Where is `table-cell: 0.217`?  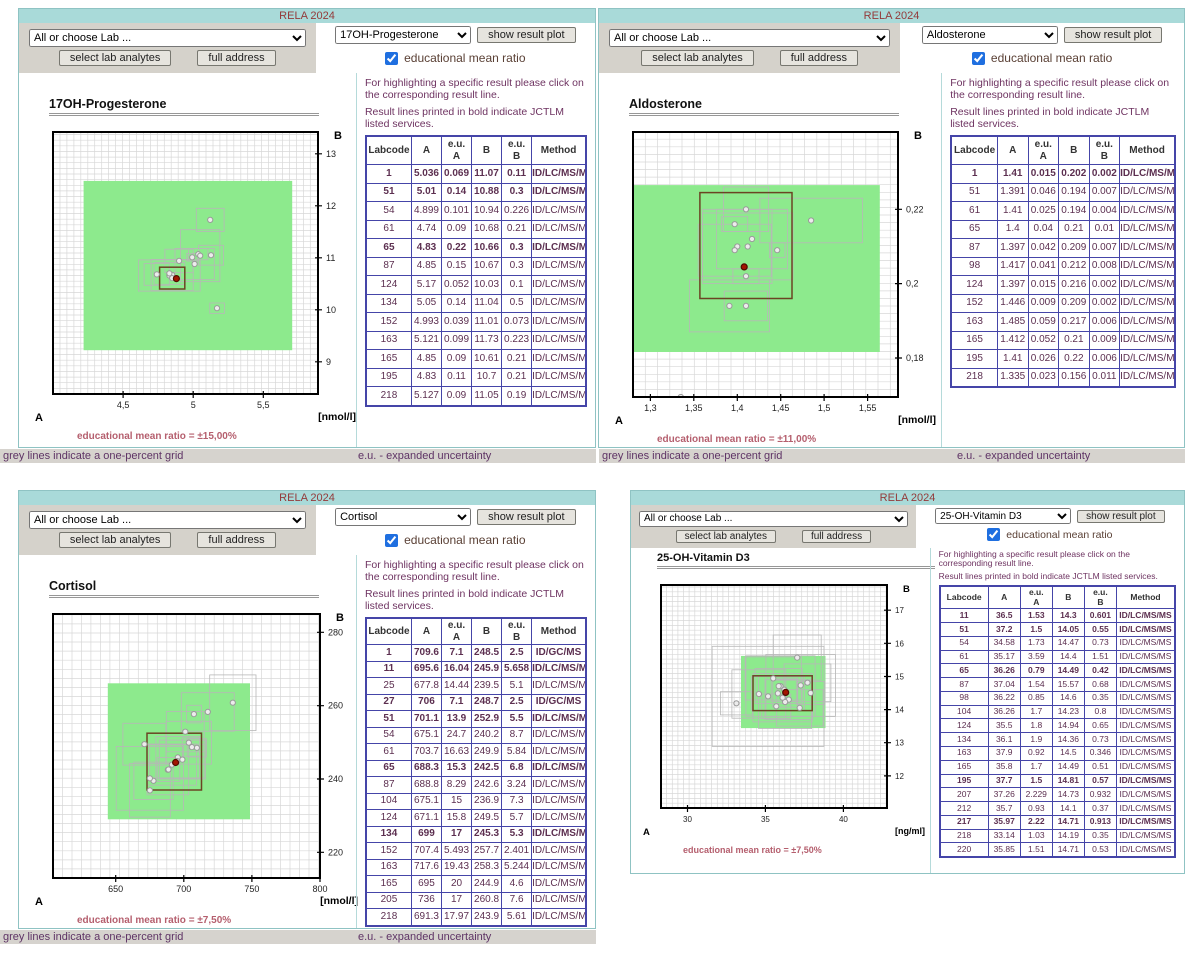
table-cell: 0.217 is located at coordinates (1074, 322).